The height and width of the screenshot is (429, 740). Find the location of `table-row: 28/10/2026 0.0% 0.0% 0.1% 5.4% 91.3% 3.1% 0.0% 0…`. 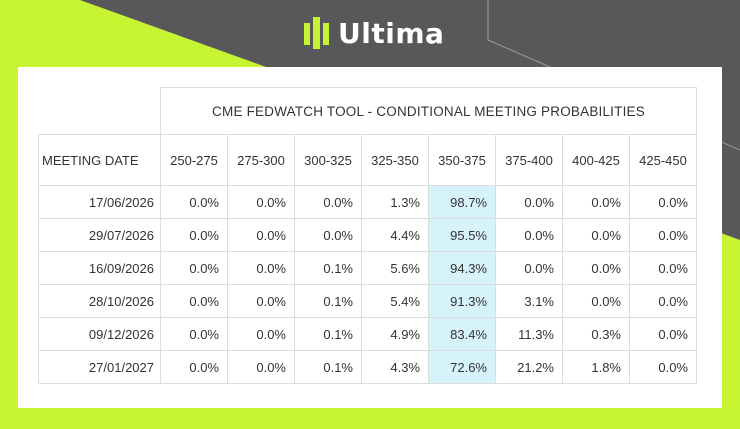

table-row: 28/10/2026 0.0% 0.0% 0.1% 5.4% 91.3% 3.1% 0.0% 0… is located at coordinates (367, 301).